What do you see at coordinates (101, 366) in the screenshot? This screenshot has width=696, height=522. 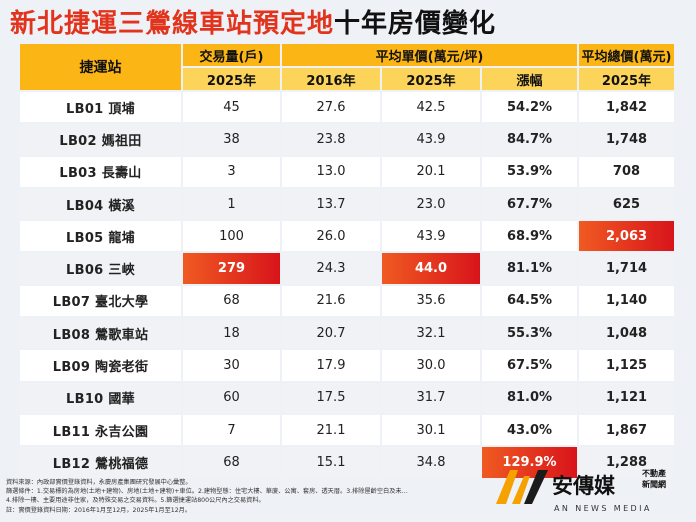 I see `station-cell: LB09 陶瓷老街` at bounding box center [101, 366].